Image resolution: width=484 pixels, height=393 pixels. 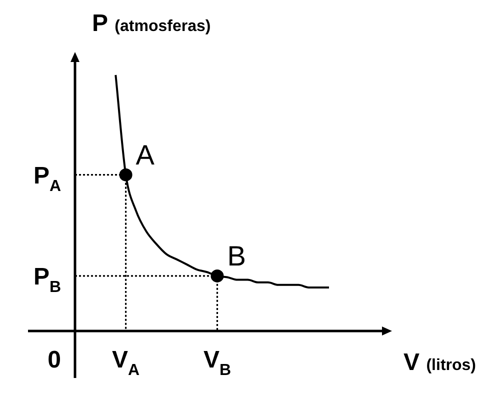 I want to click on annotation: B, so click(x=236, y=256).